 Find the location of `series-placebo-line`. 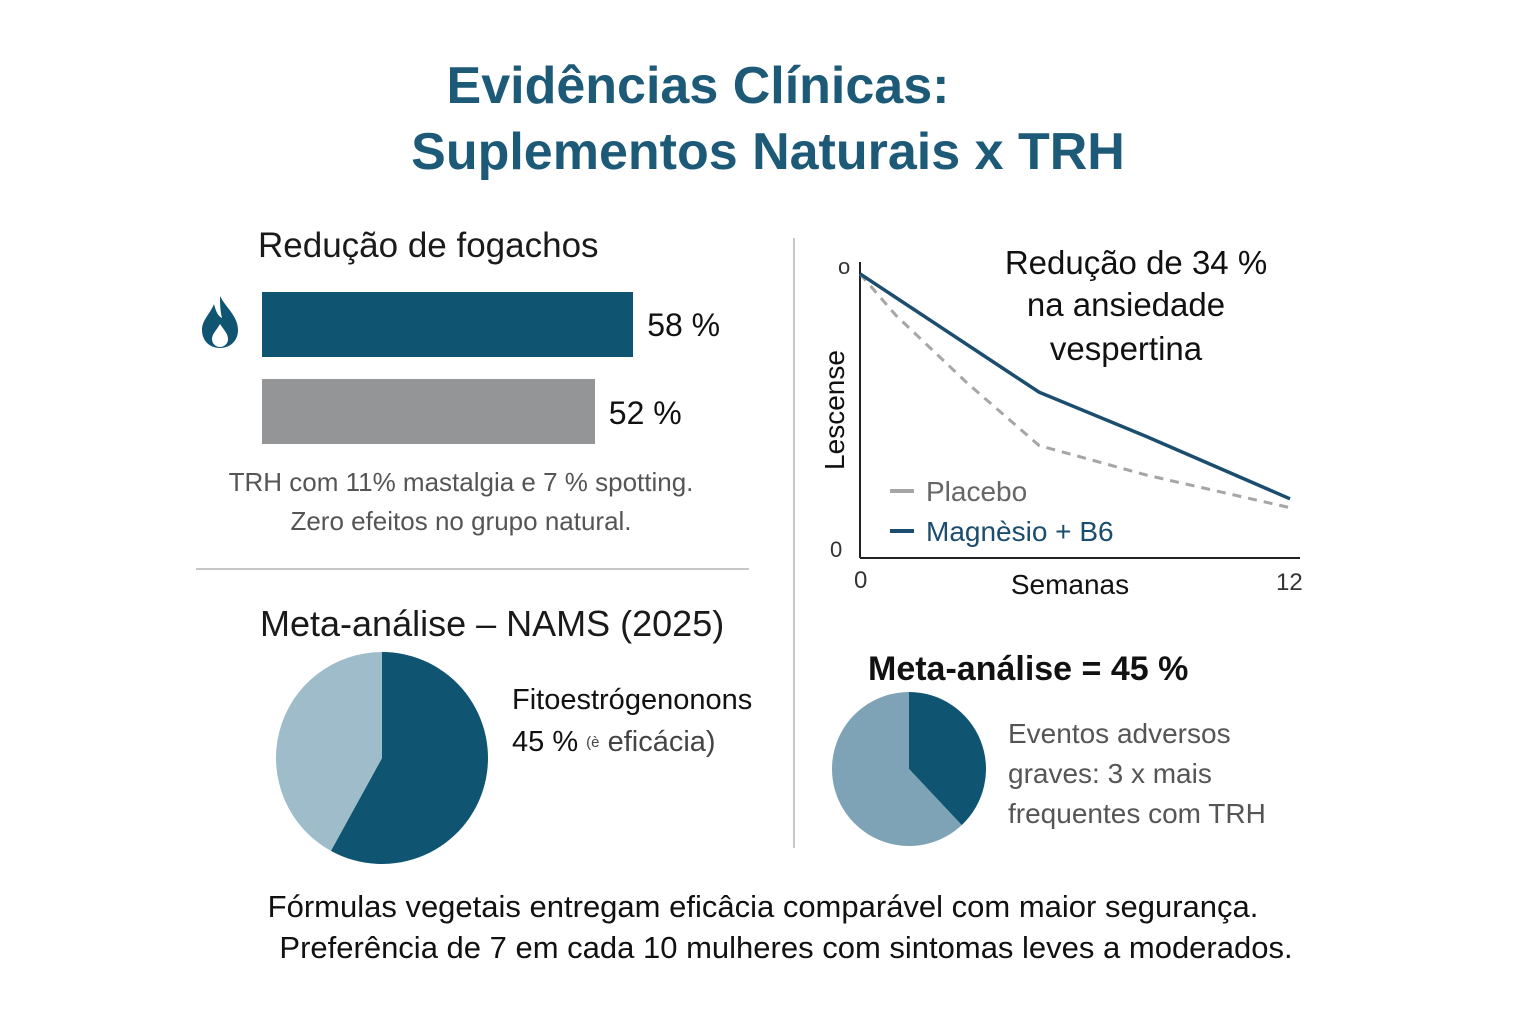

series-placebo-line is located at coordinates (1074, 391).